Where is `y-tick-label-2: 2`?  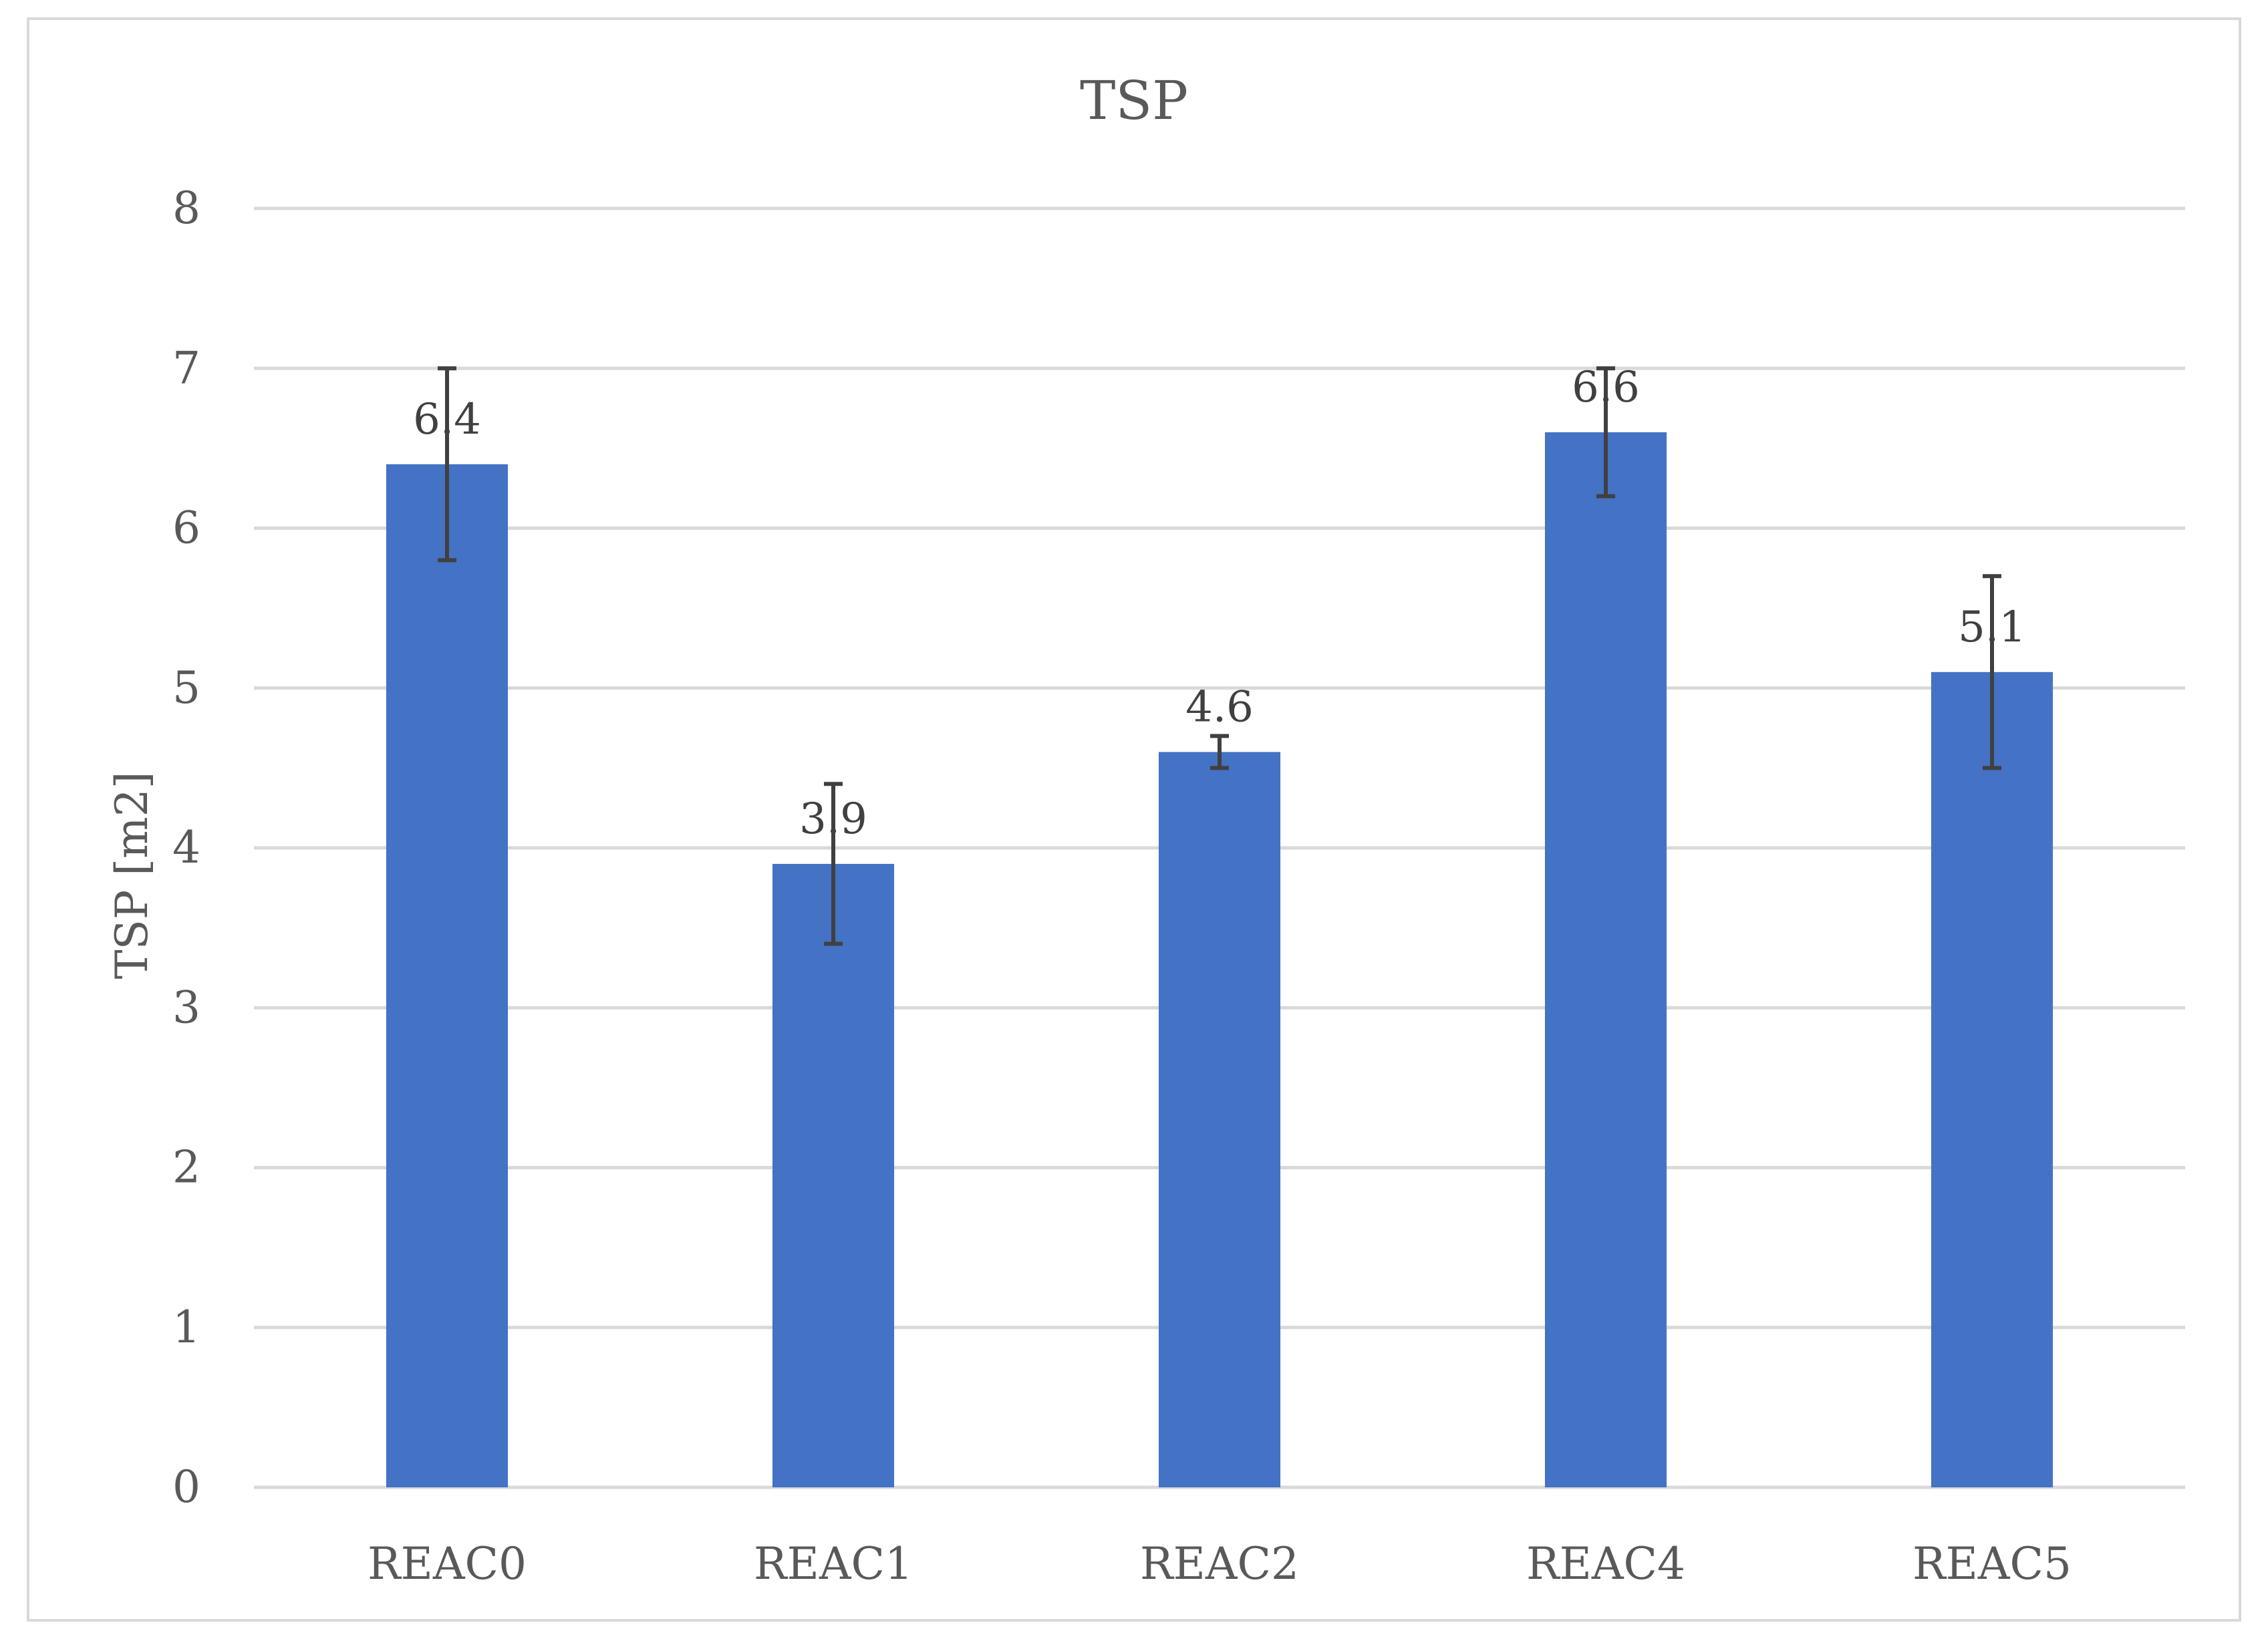 y-tick-label-2: 2 is located at coordinates (186, 1167).